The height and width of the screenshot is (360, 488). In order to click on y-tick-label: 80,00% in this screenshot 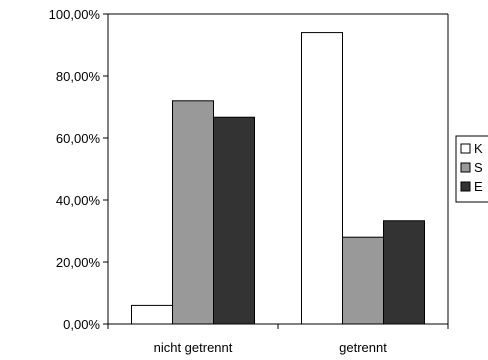, I will do `click(78, 76)`.